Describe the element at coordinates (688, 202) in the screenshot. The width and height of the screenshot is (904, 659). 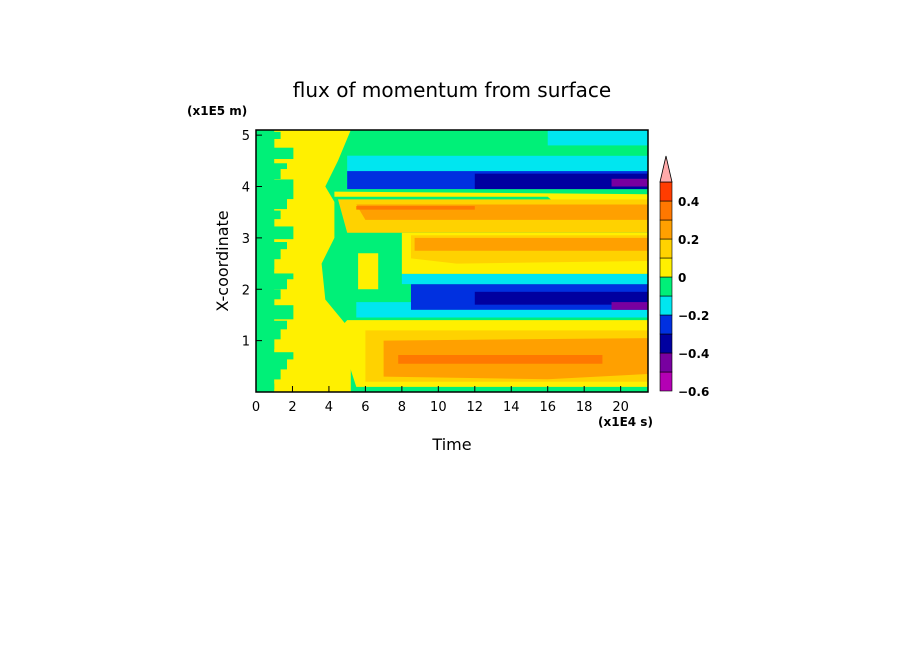
I see `colorbar-label-0: 0.4` at that location.